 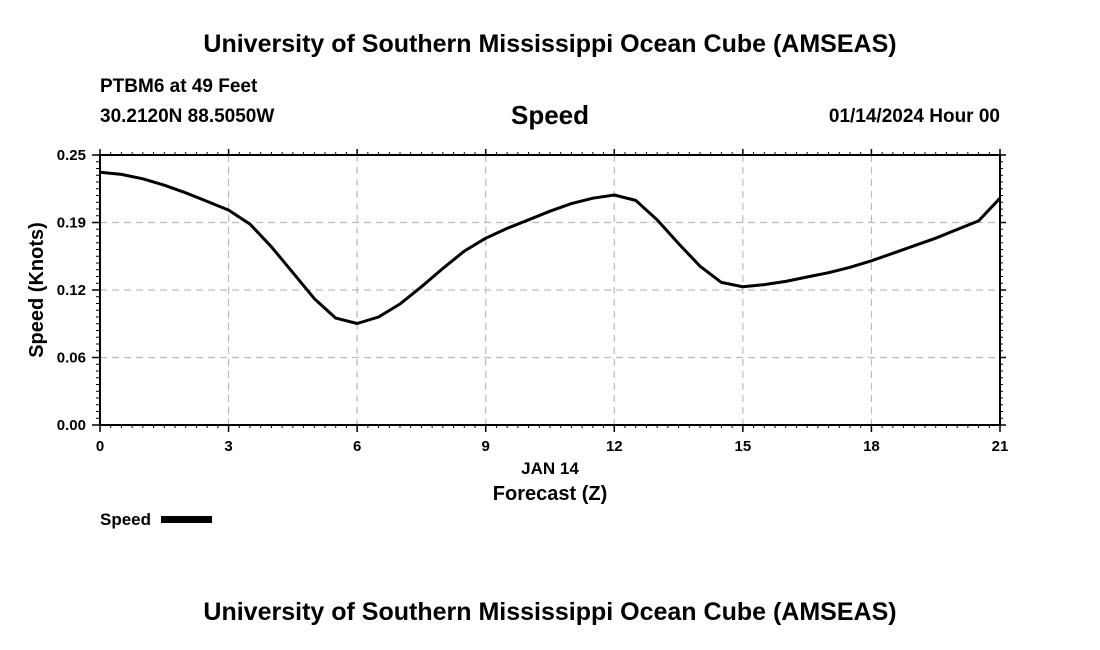 What do you see at coordinates (179, 86) in the screenshot?
I see `station-label: PTBM6 at 49 Feet` at bounding box center [179, 86].